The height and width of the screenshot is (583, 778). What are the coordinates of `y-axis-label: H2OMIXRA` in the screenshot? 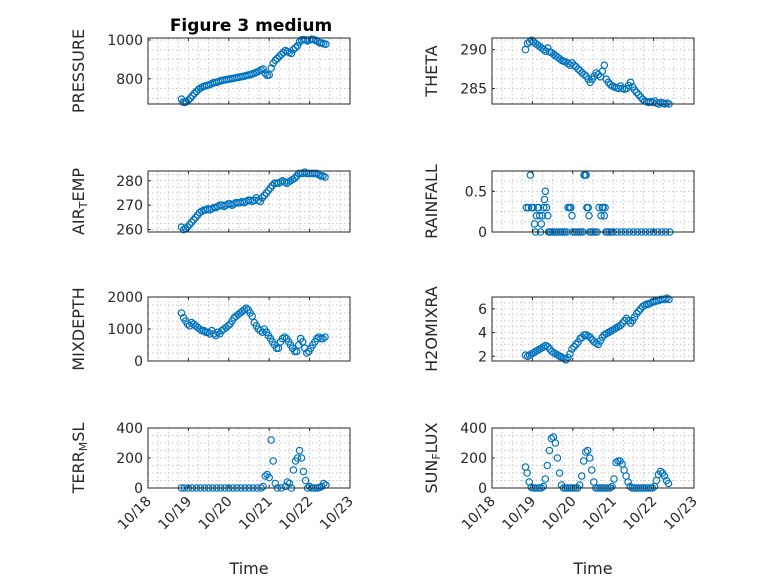 It's located at (431, 329).